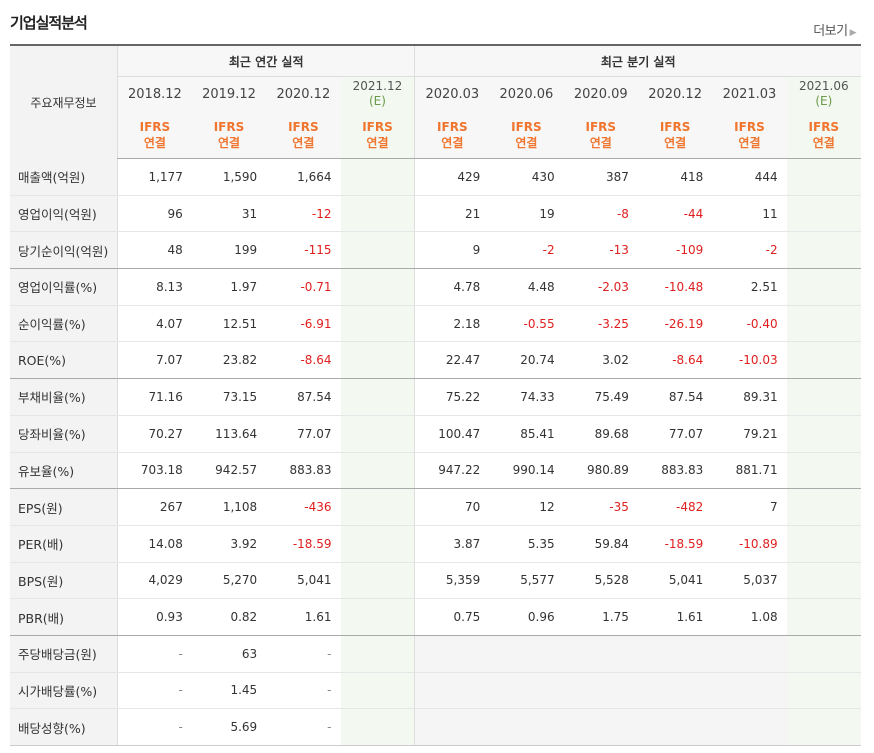  I want to click on metric-value: -8.64, so click(675, 360).